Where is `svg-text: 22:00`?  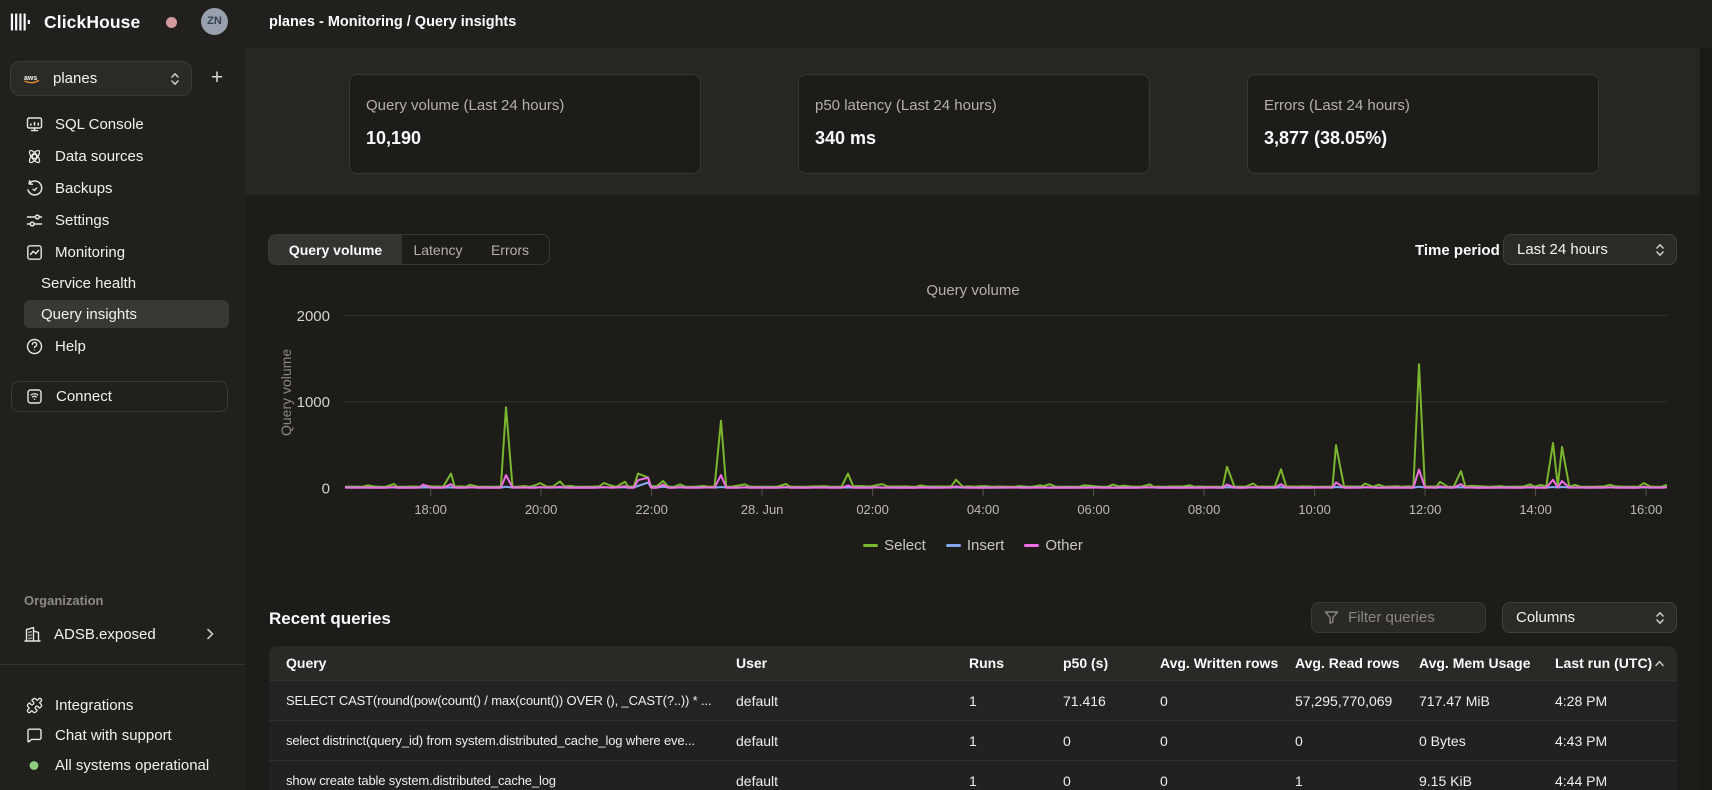
svg-text: 22:00 is located at coordinates (651, 509).